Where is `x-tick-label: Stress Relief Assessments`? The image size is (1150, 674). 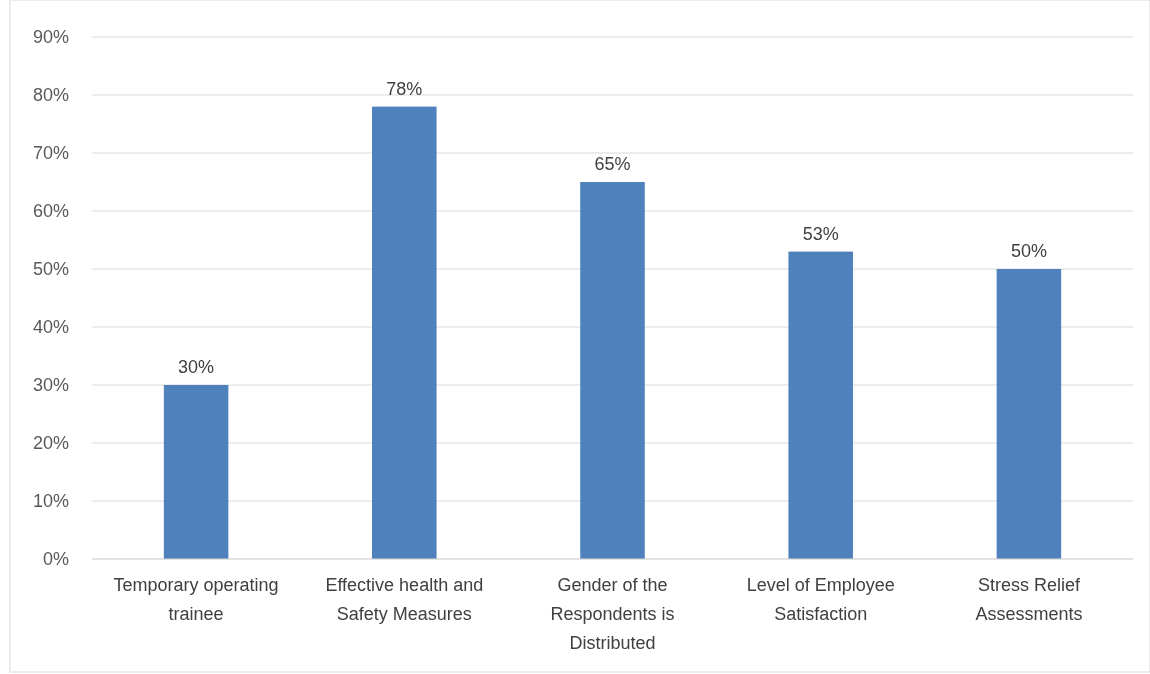 x-tick-label: Stress Relief Assessments is located at coordinates (1029, 599).